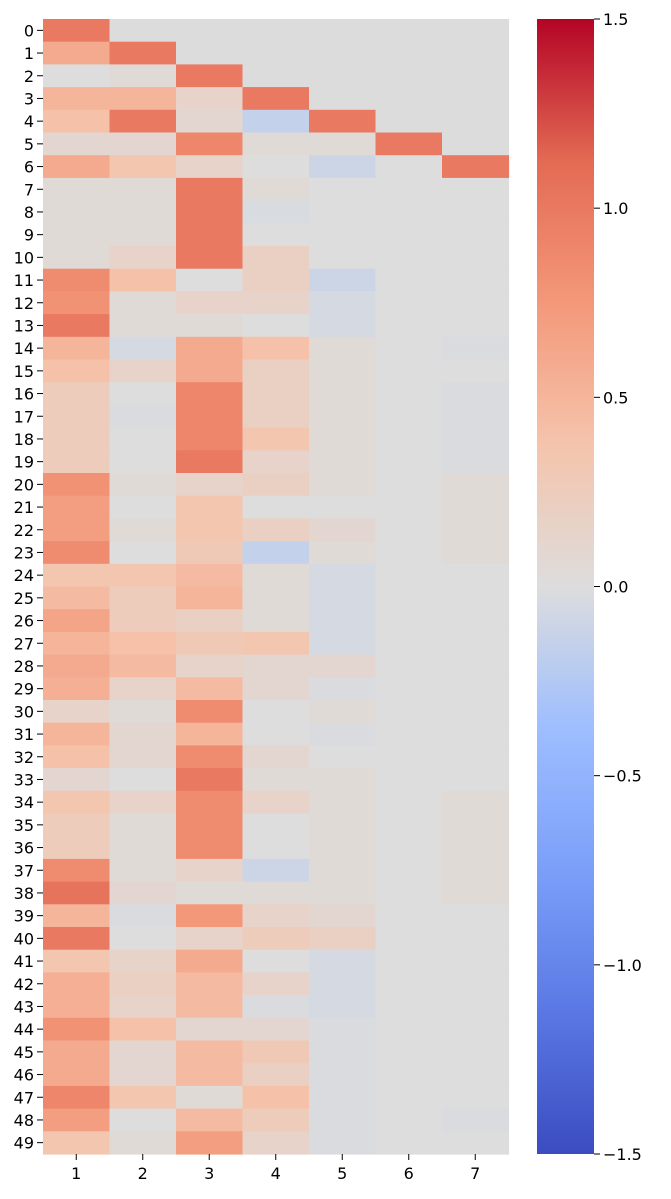 This screenshot has height=1199, width=671. Describe the element at coordinates (29, 212) in the screenshot. I see `y-tick-label: 8` at that location.